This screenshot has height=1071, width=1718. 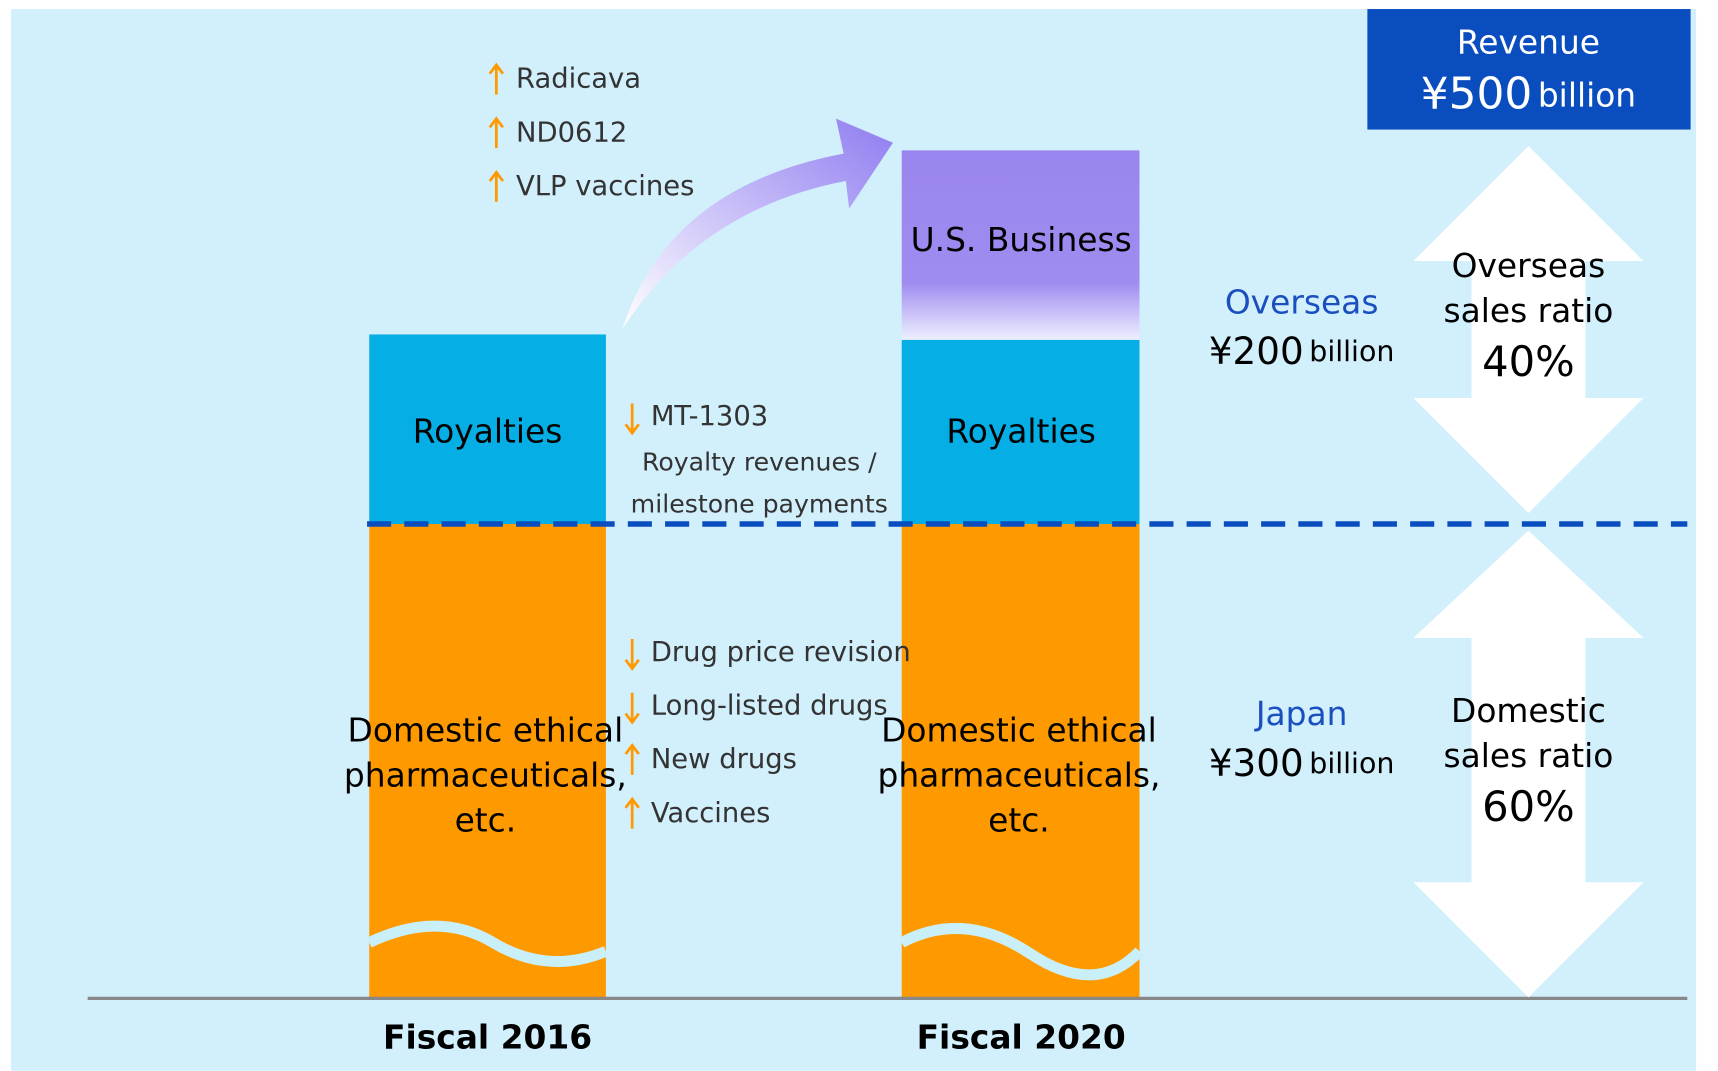 What do you see at coordinates (709, 416) in the screenshot?
I see `driver: MT-1303` at bounding box center [709, 416].